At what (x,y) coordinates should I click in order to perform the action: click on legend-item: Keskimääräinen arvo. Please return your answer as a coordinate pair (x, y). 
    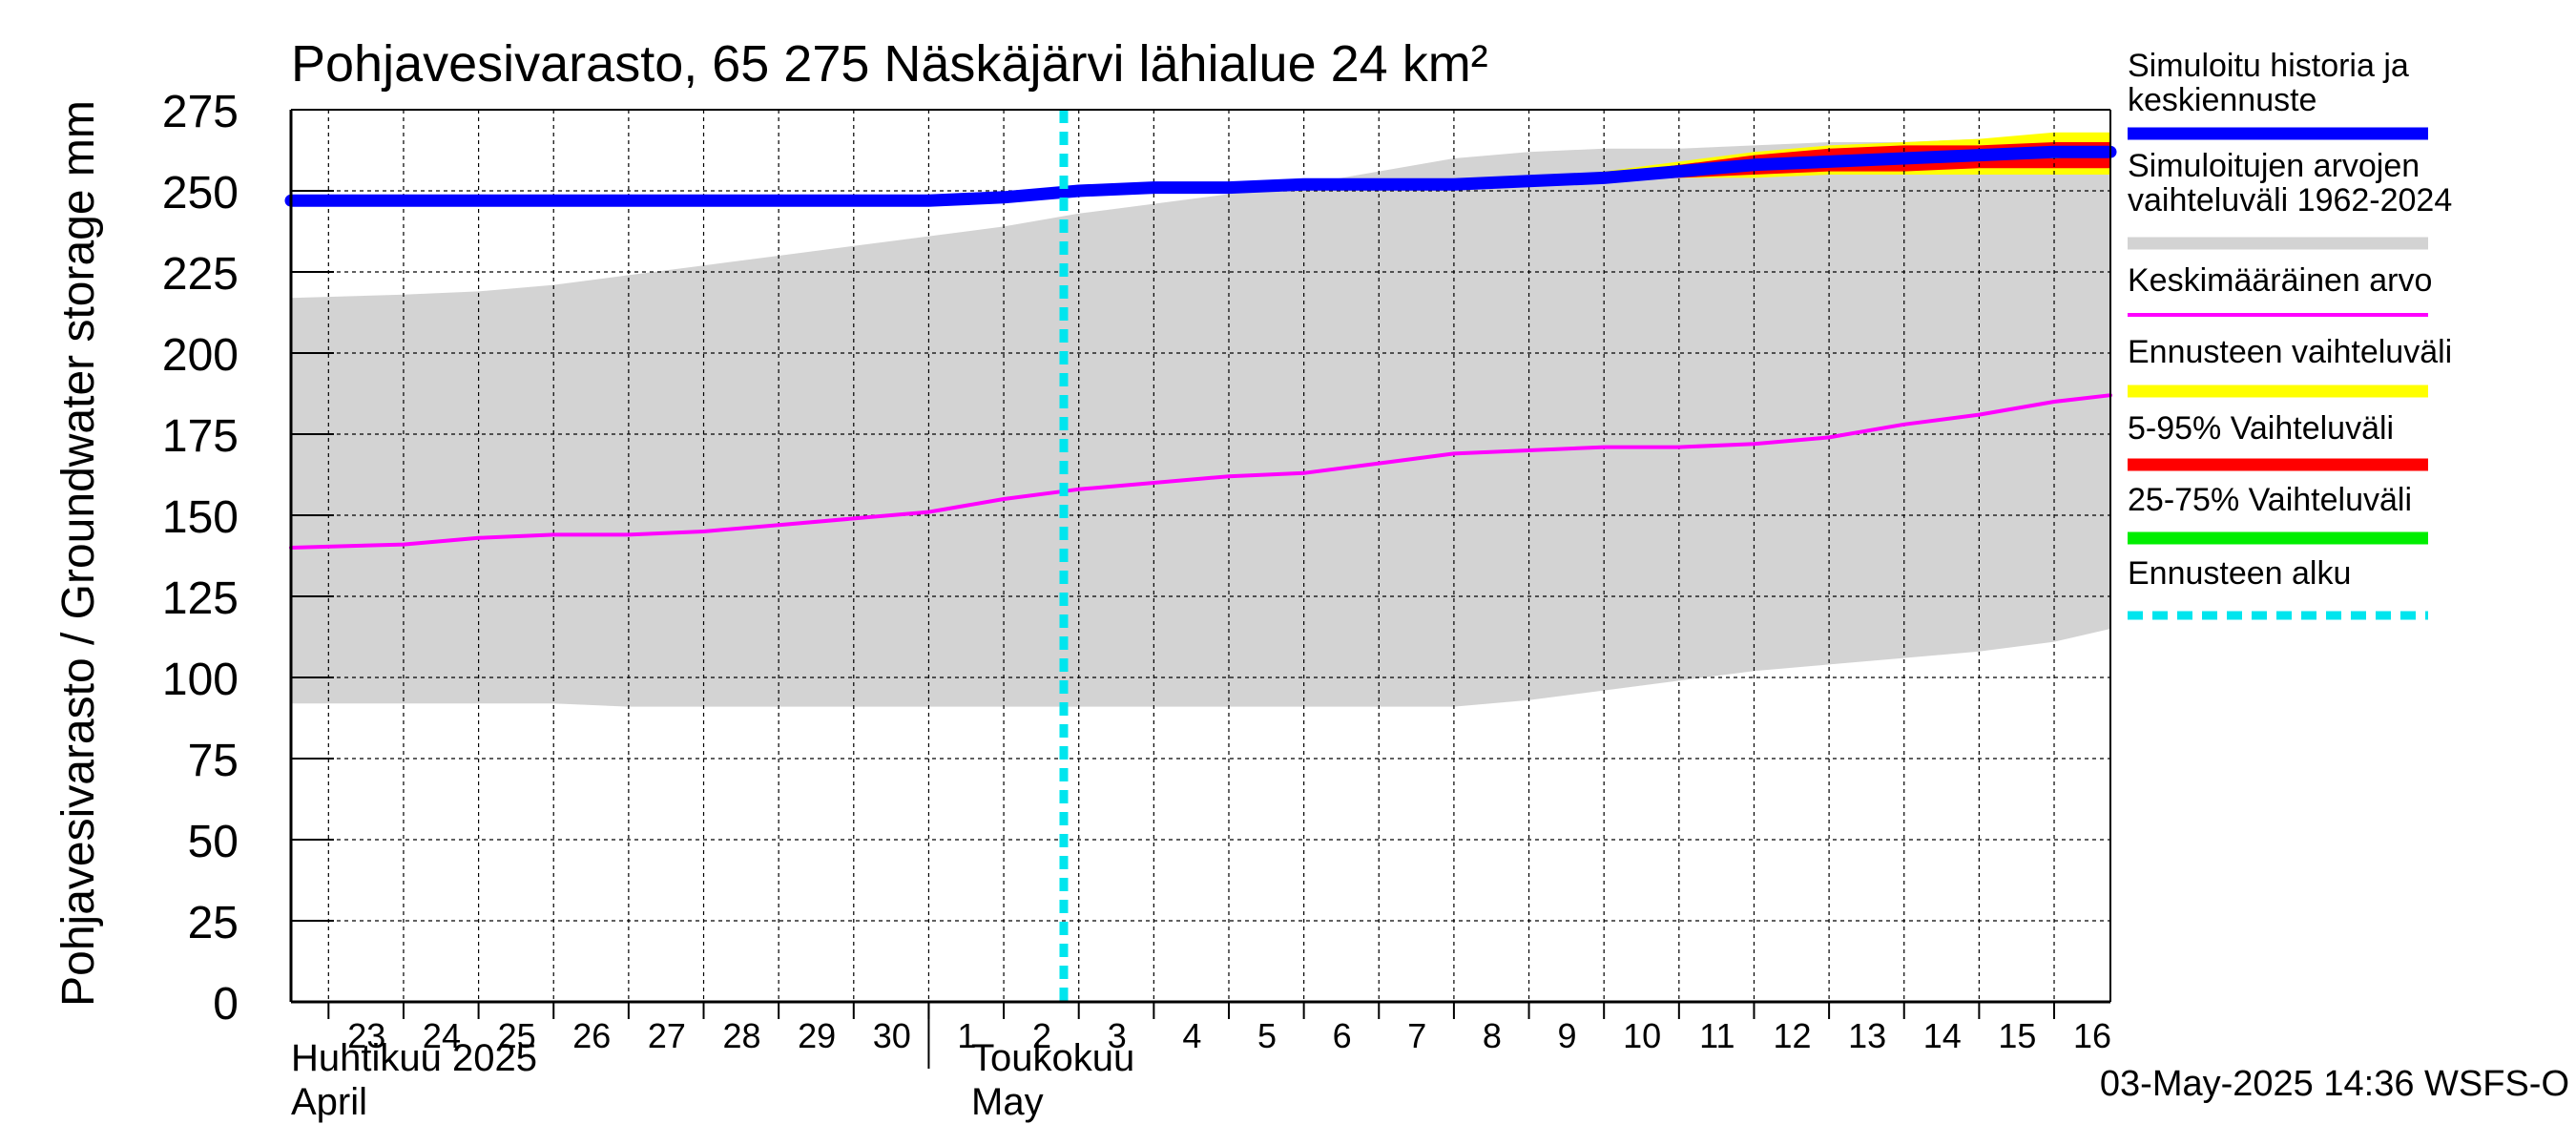
    Looking at the image, I should click on (2280, 289).